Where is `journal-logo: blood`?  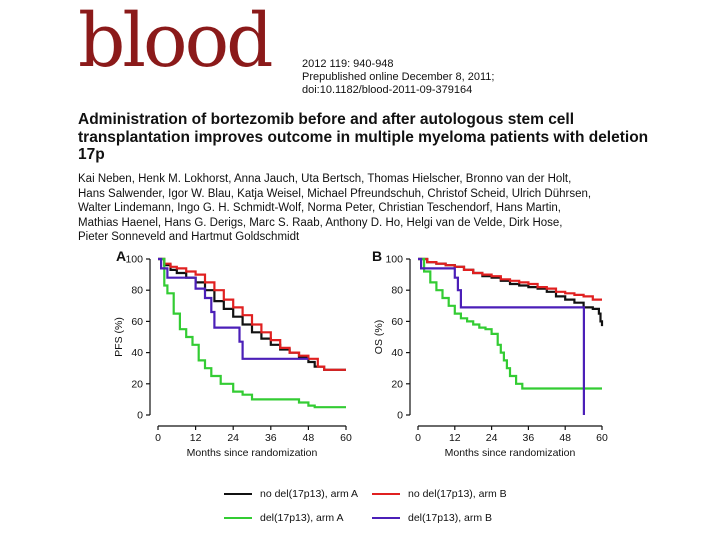 journal-logo: blood is located at coordinates (176, 42).